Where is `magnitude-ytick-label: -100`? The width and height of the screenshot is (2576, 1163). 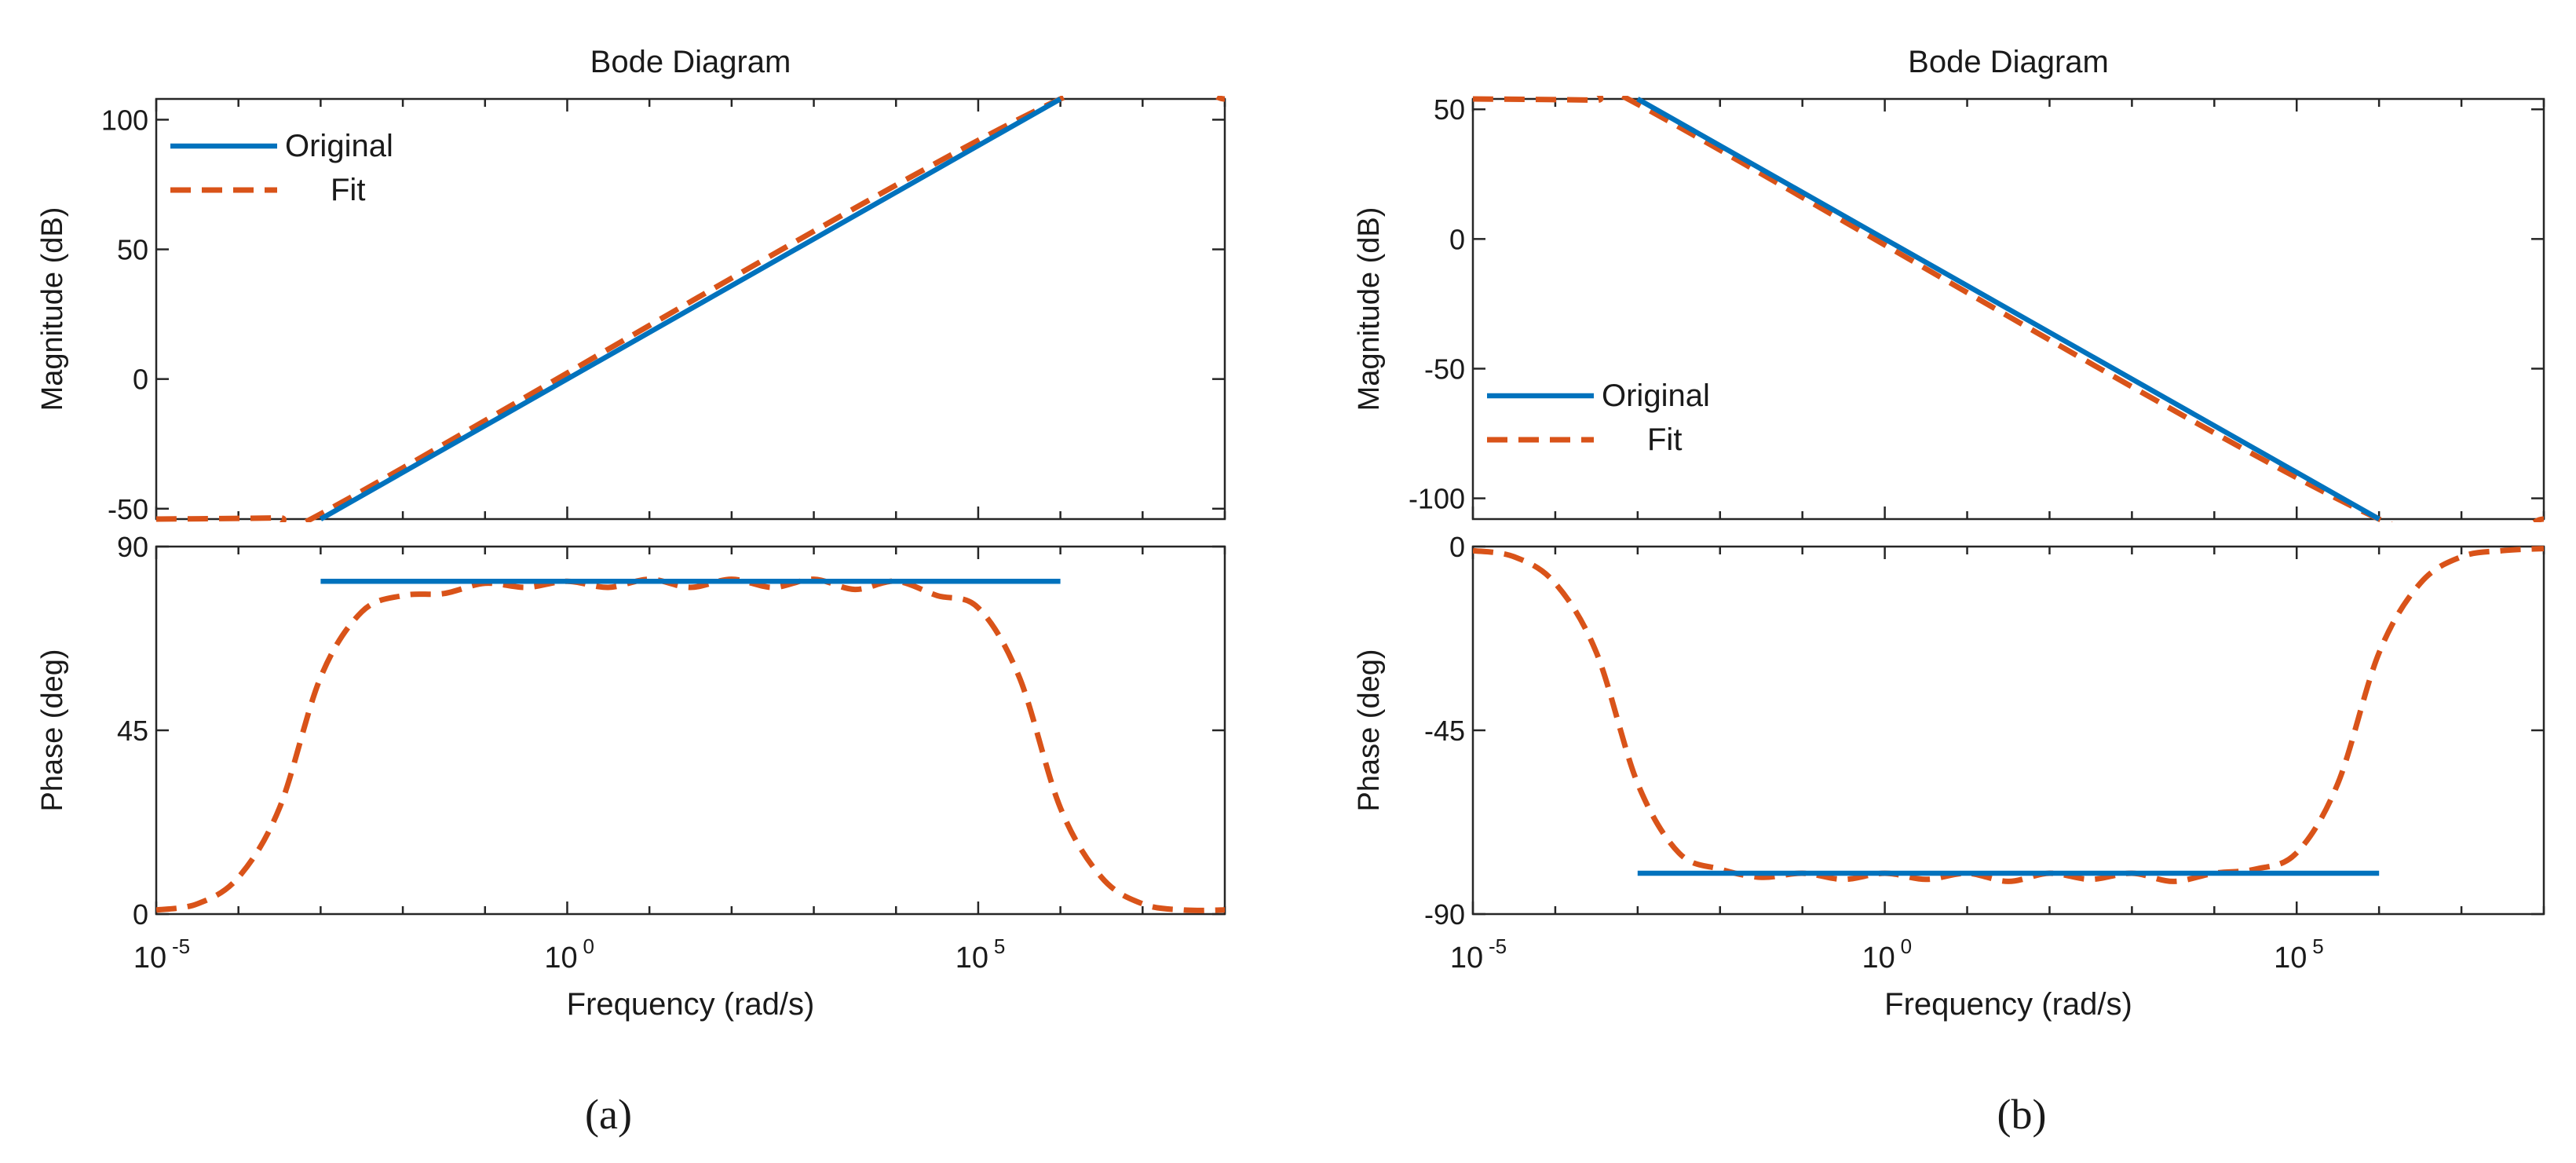 magnitude-ytick-label: -100 is located at coordinates (1437, 499).